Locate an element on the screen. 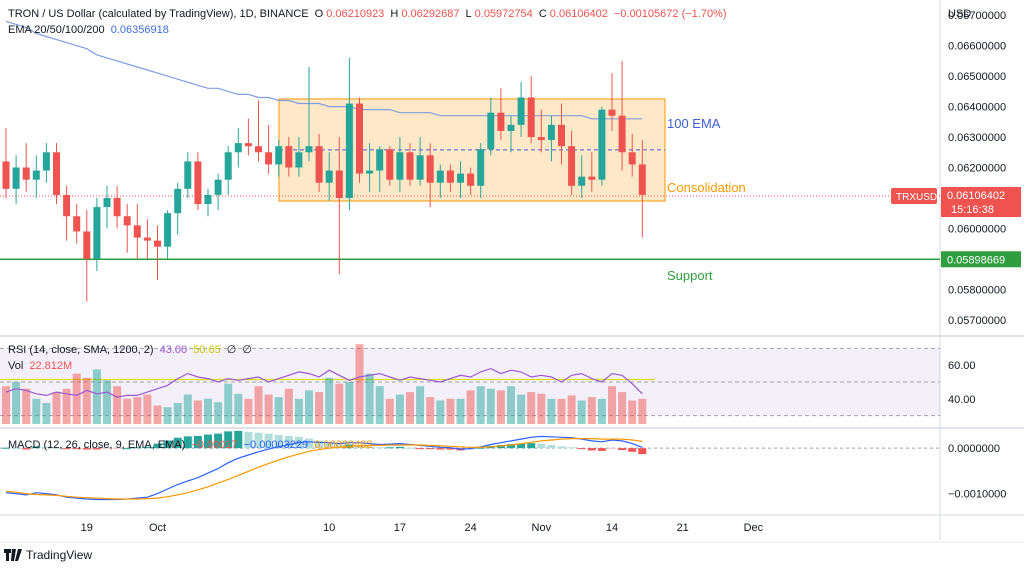  tradingview-brand: TradingView is located at coordinates (48, 555).